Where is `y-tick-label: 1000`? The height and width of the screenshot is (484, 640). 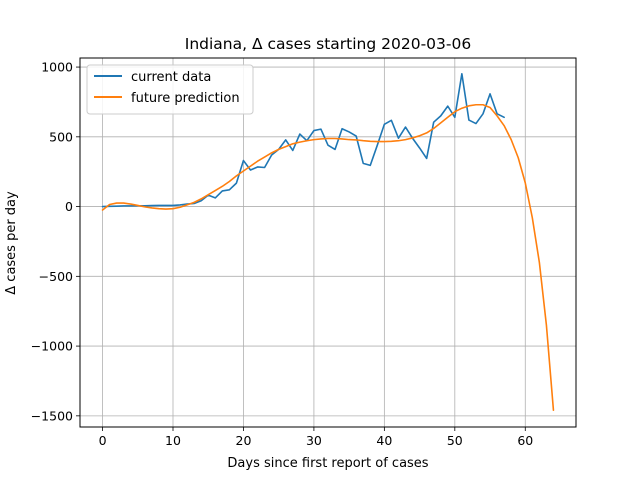 y-tick-label: 1000 is located at coordinates (57, 67).